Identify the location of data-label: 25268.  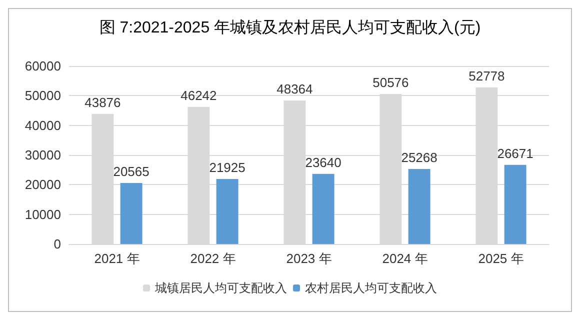
(419, 158).